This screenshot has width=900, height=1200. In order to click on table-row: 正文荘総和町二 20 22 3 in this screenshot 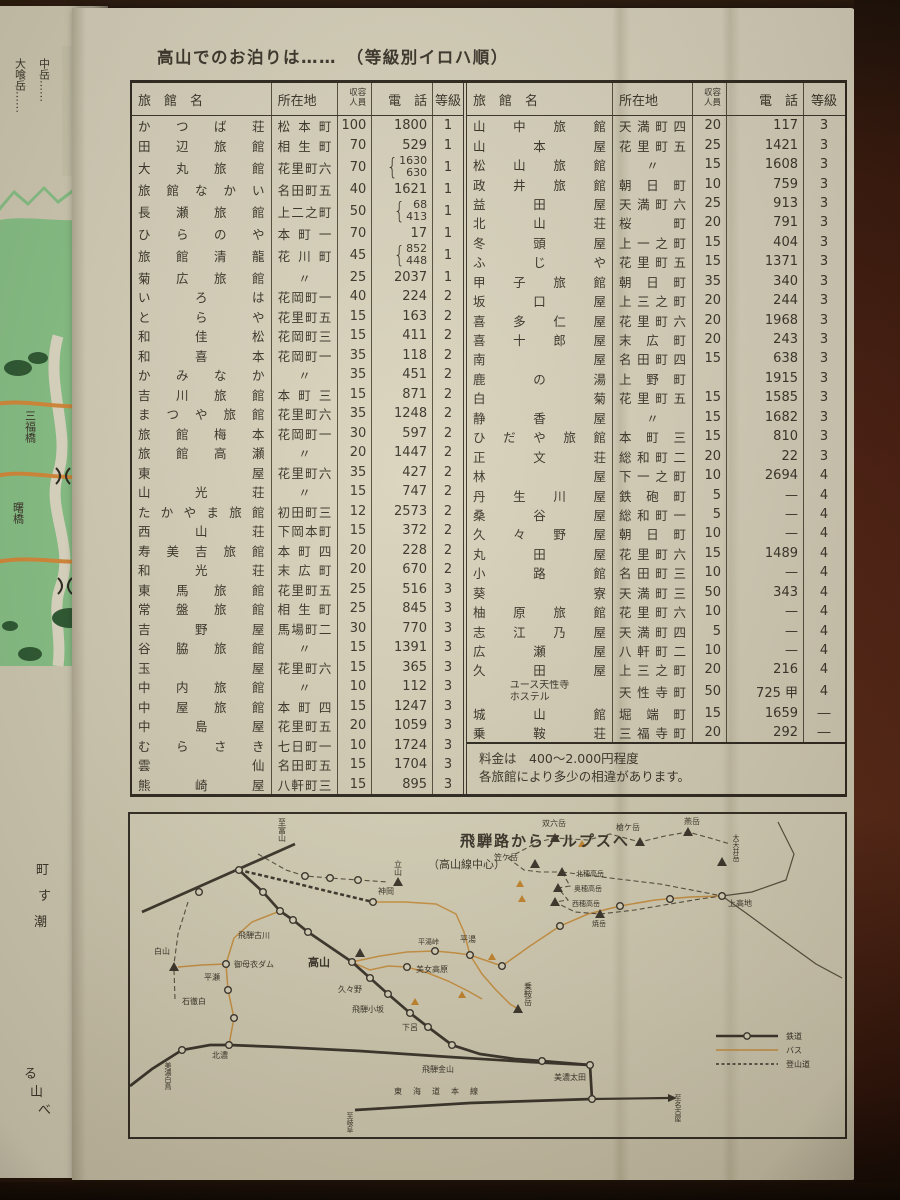, I will do `click(656, 456)`.